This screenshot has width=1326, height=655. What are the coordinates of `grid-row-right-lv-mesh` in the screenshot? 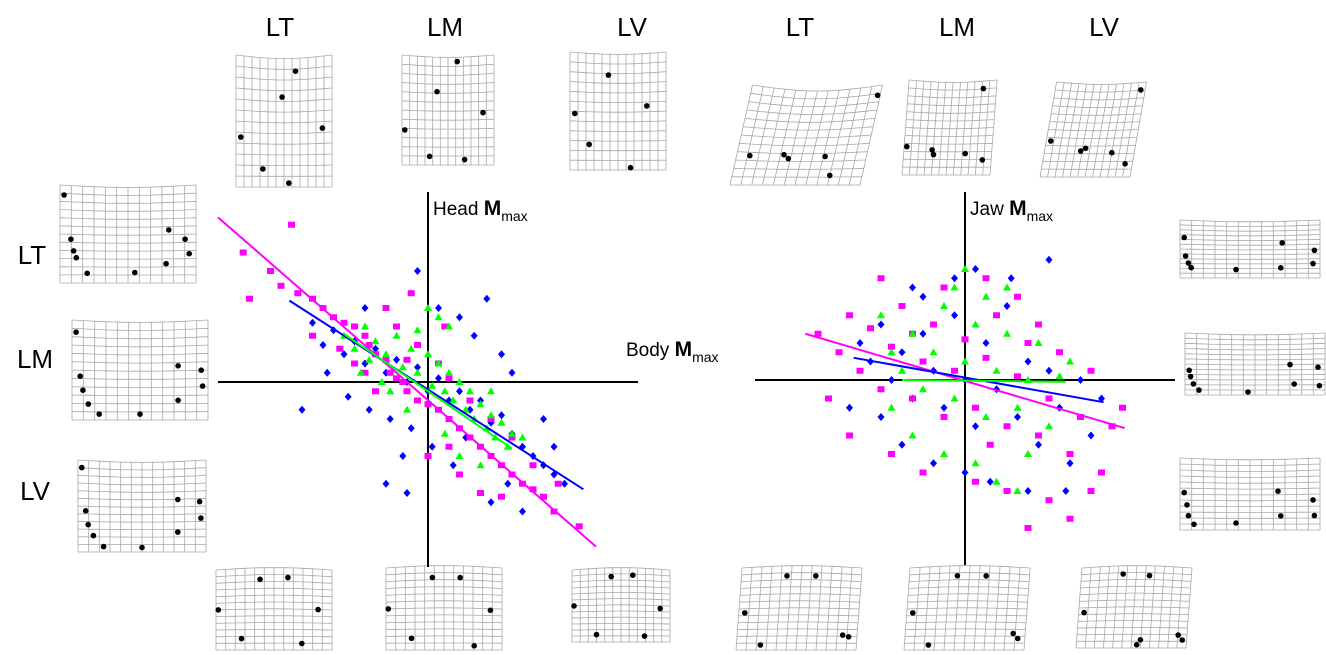 It's located at (1250, 494).